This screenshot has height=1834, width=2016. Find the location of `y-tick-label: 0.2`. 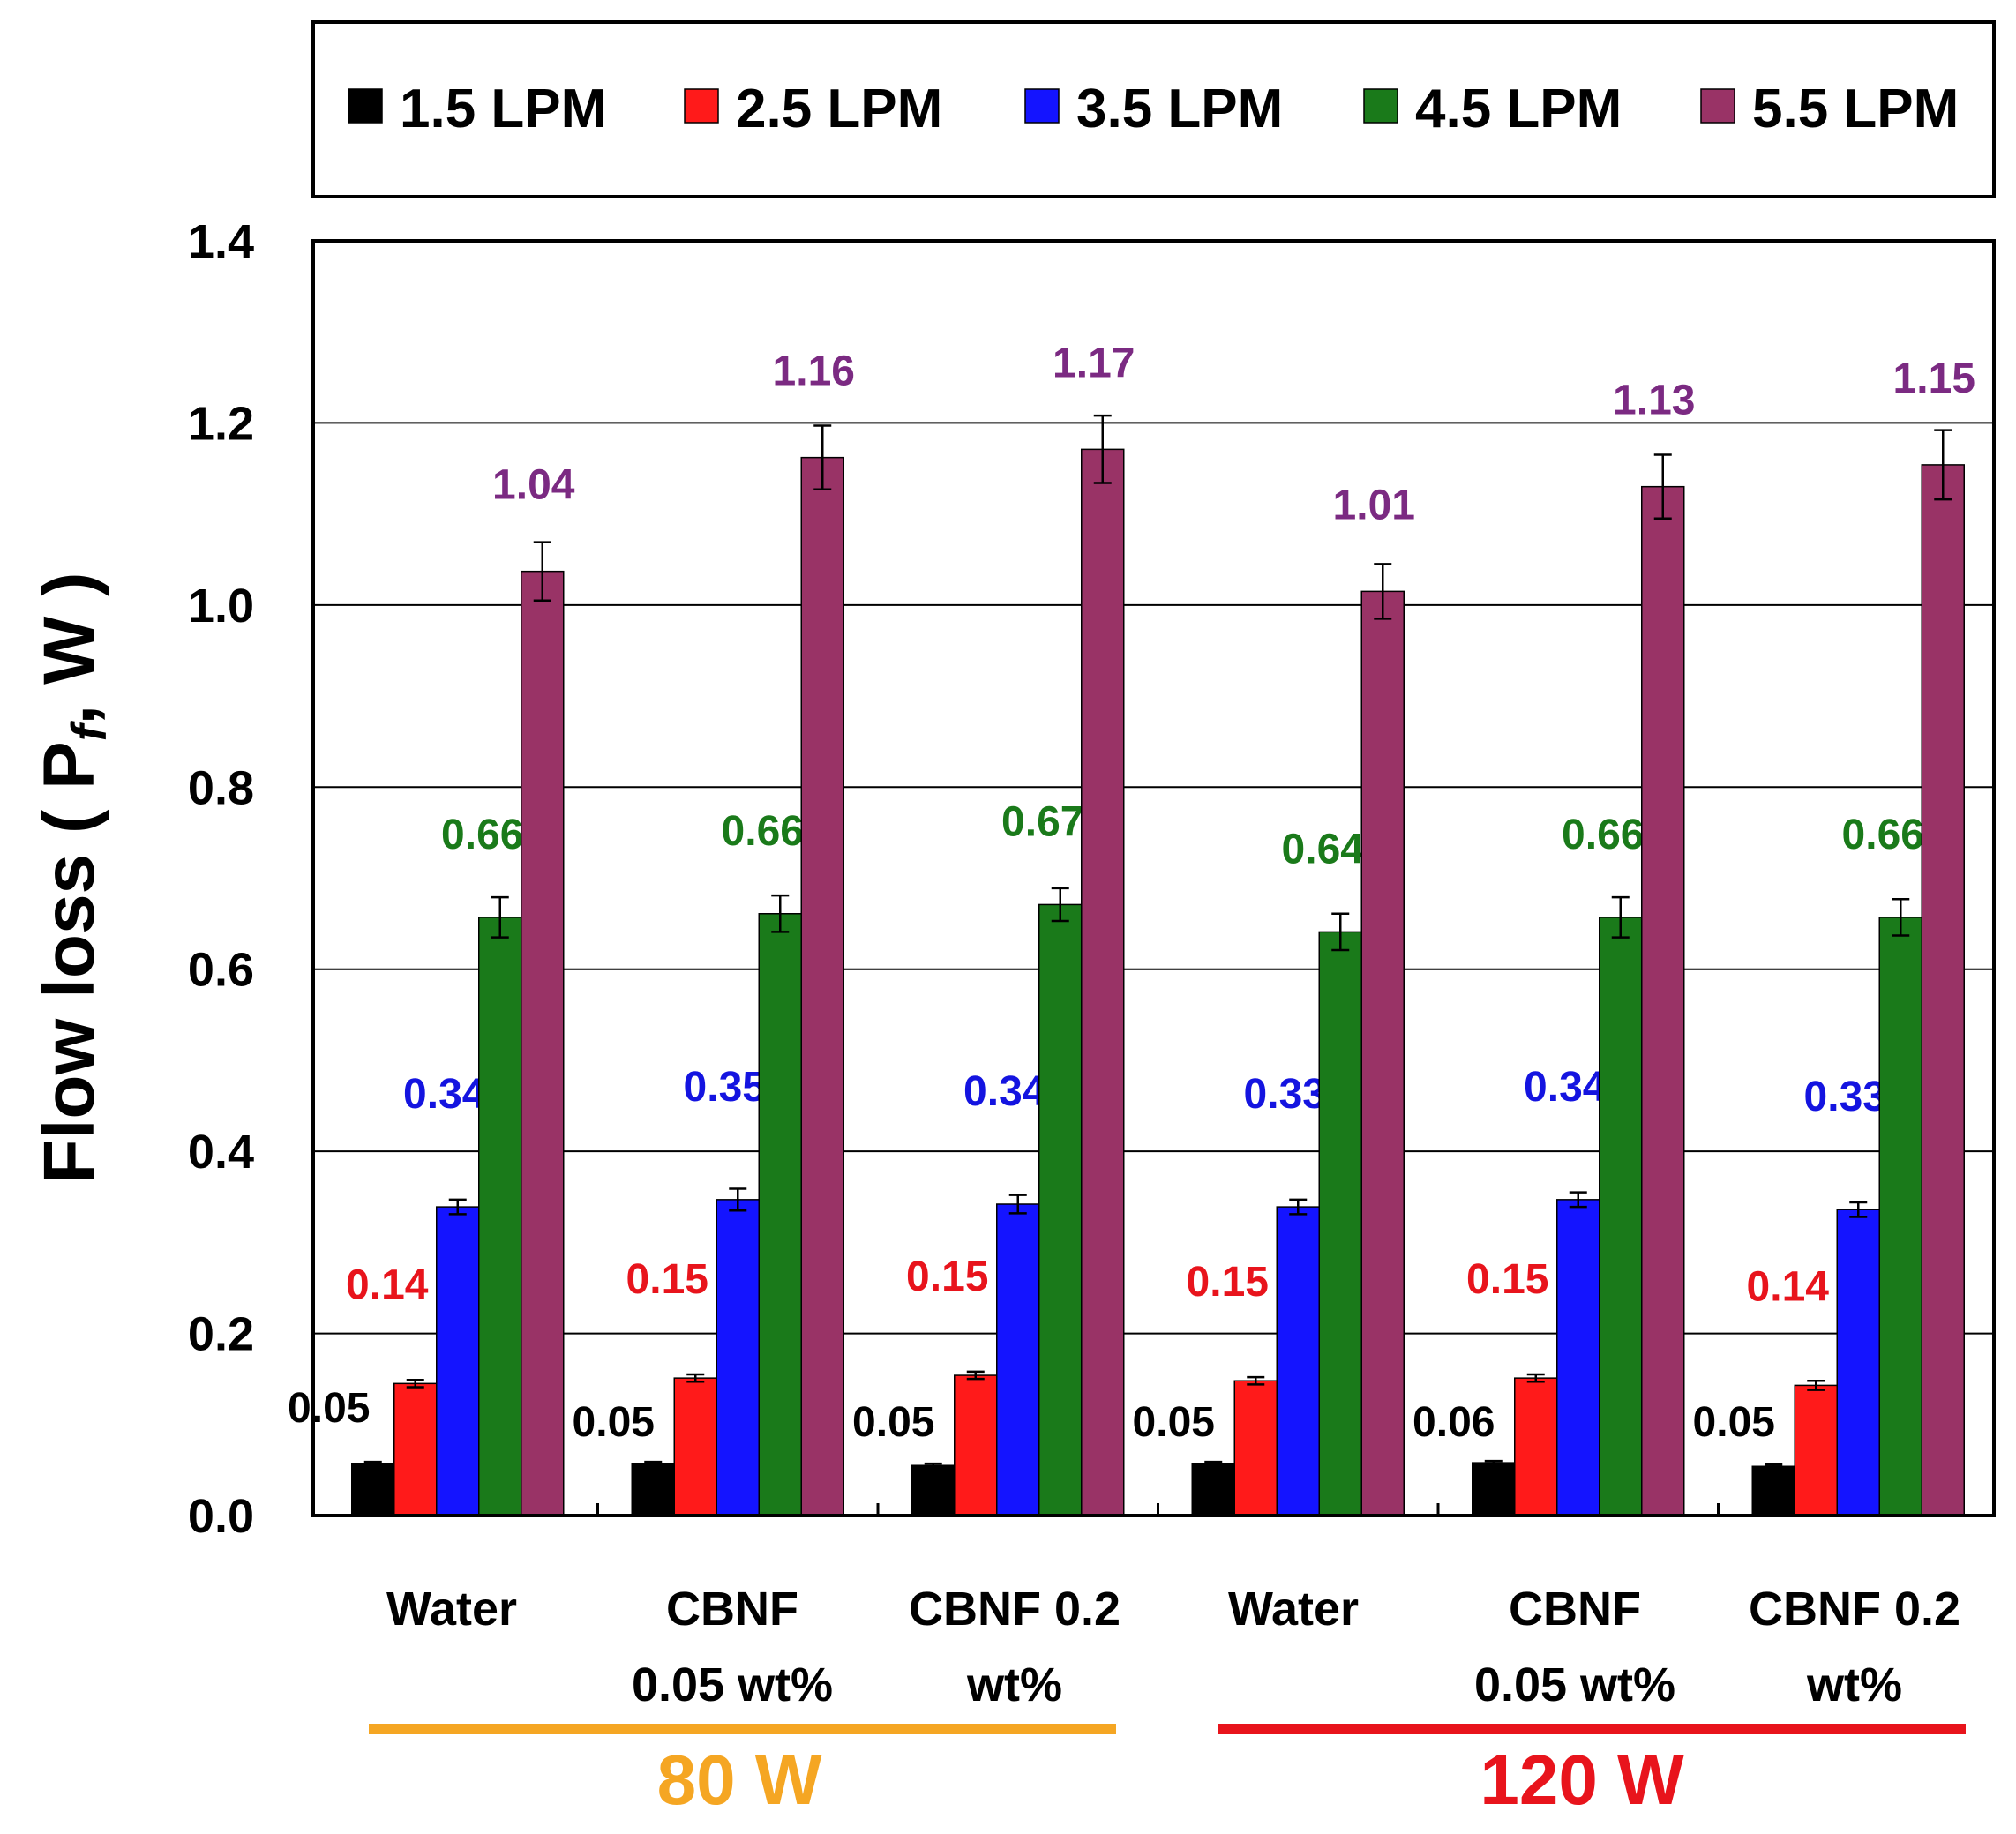

y-tick-label: 0.2 is located at coordinates (221, 1334).